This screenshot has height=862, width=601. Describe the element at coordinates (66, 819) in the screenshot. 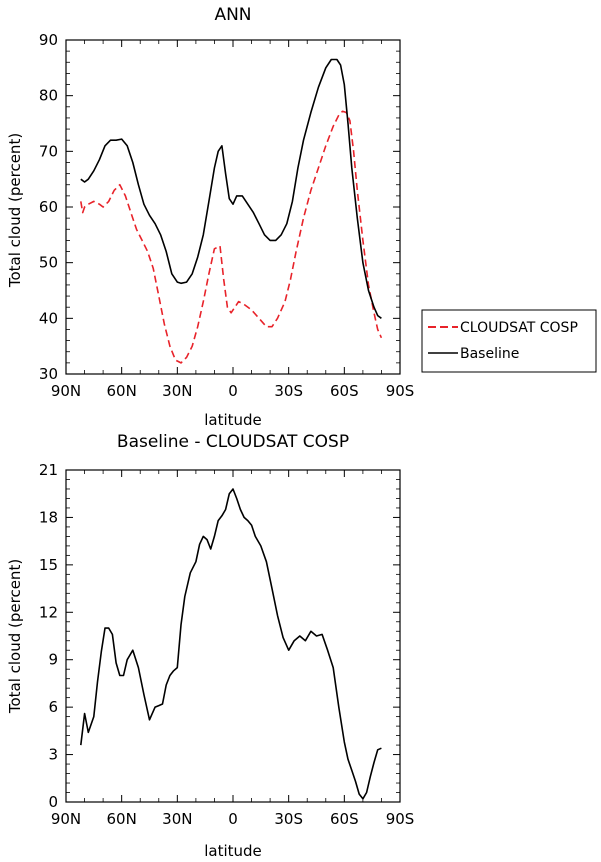

I see `bottom-chart-xtick-label: 90N` at that location.